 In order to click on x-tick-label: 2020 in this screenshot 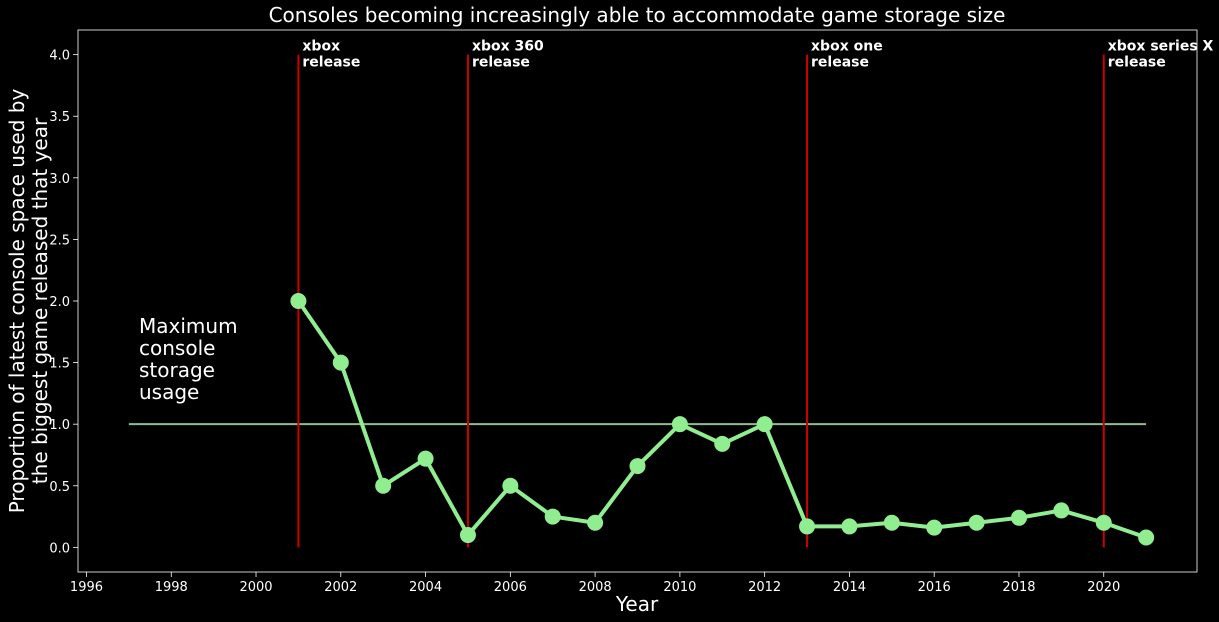, I will do `click(1103, 587)`.